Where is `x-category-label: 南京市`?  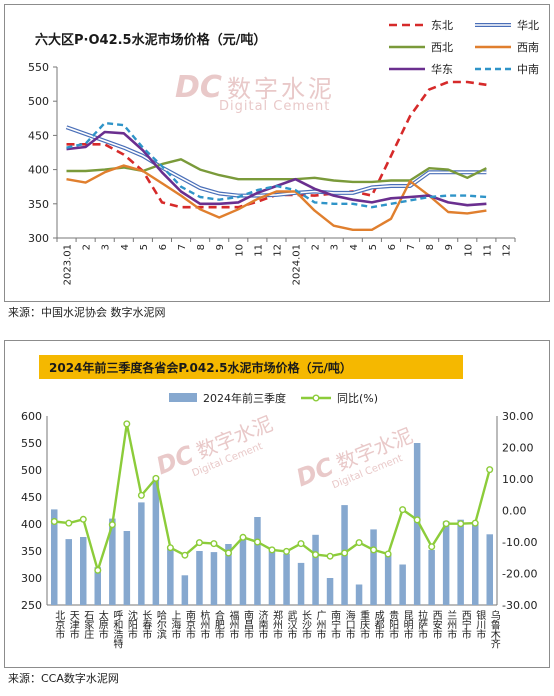 x-category-label: 南京市 is located at coordinates (189, 624).